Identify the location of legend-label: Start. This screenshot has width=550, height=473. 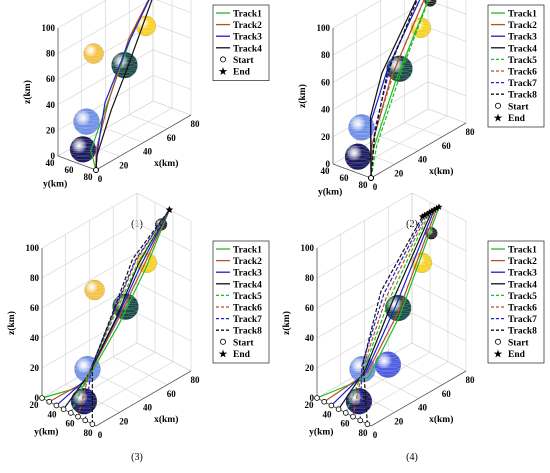
(518, 343).